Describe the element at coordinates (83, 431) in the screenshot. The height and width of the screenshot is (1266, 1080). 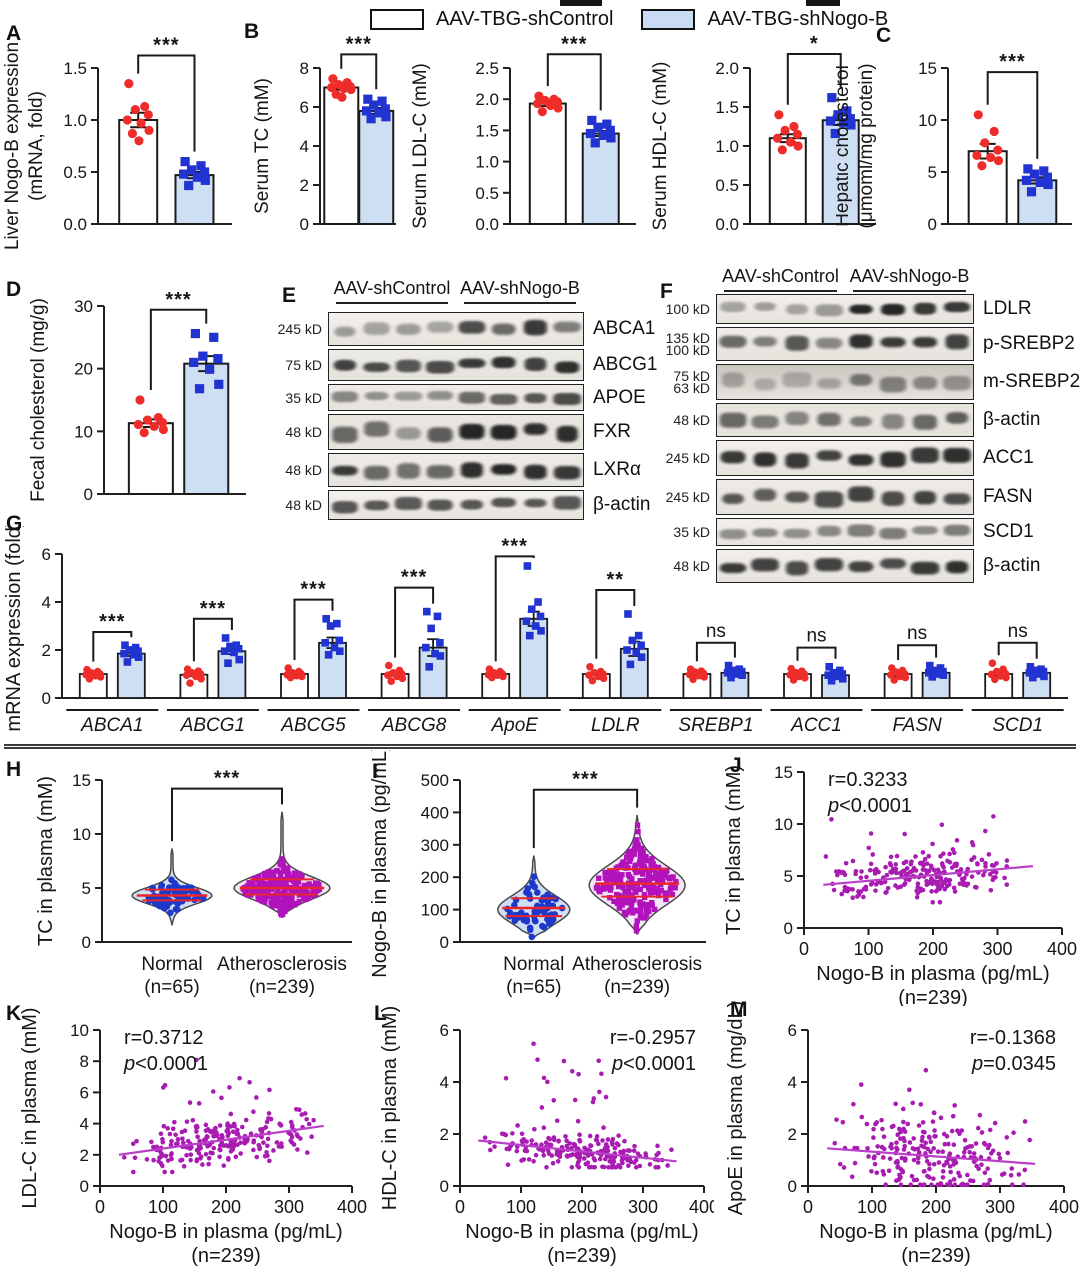
I see `svg-text: 10` at that location.